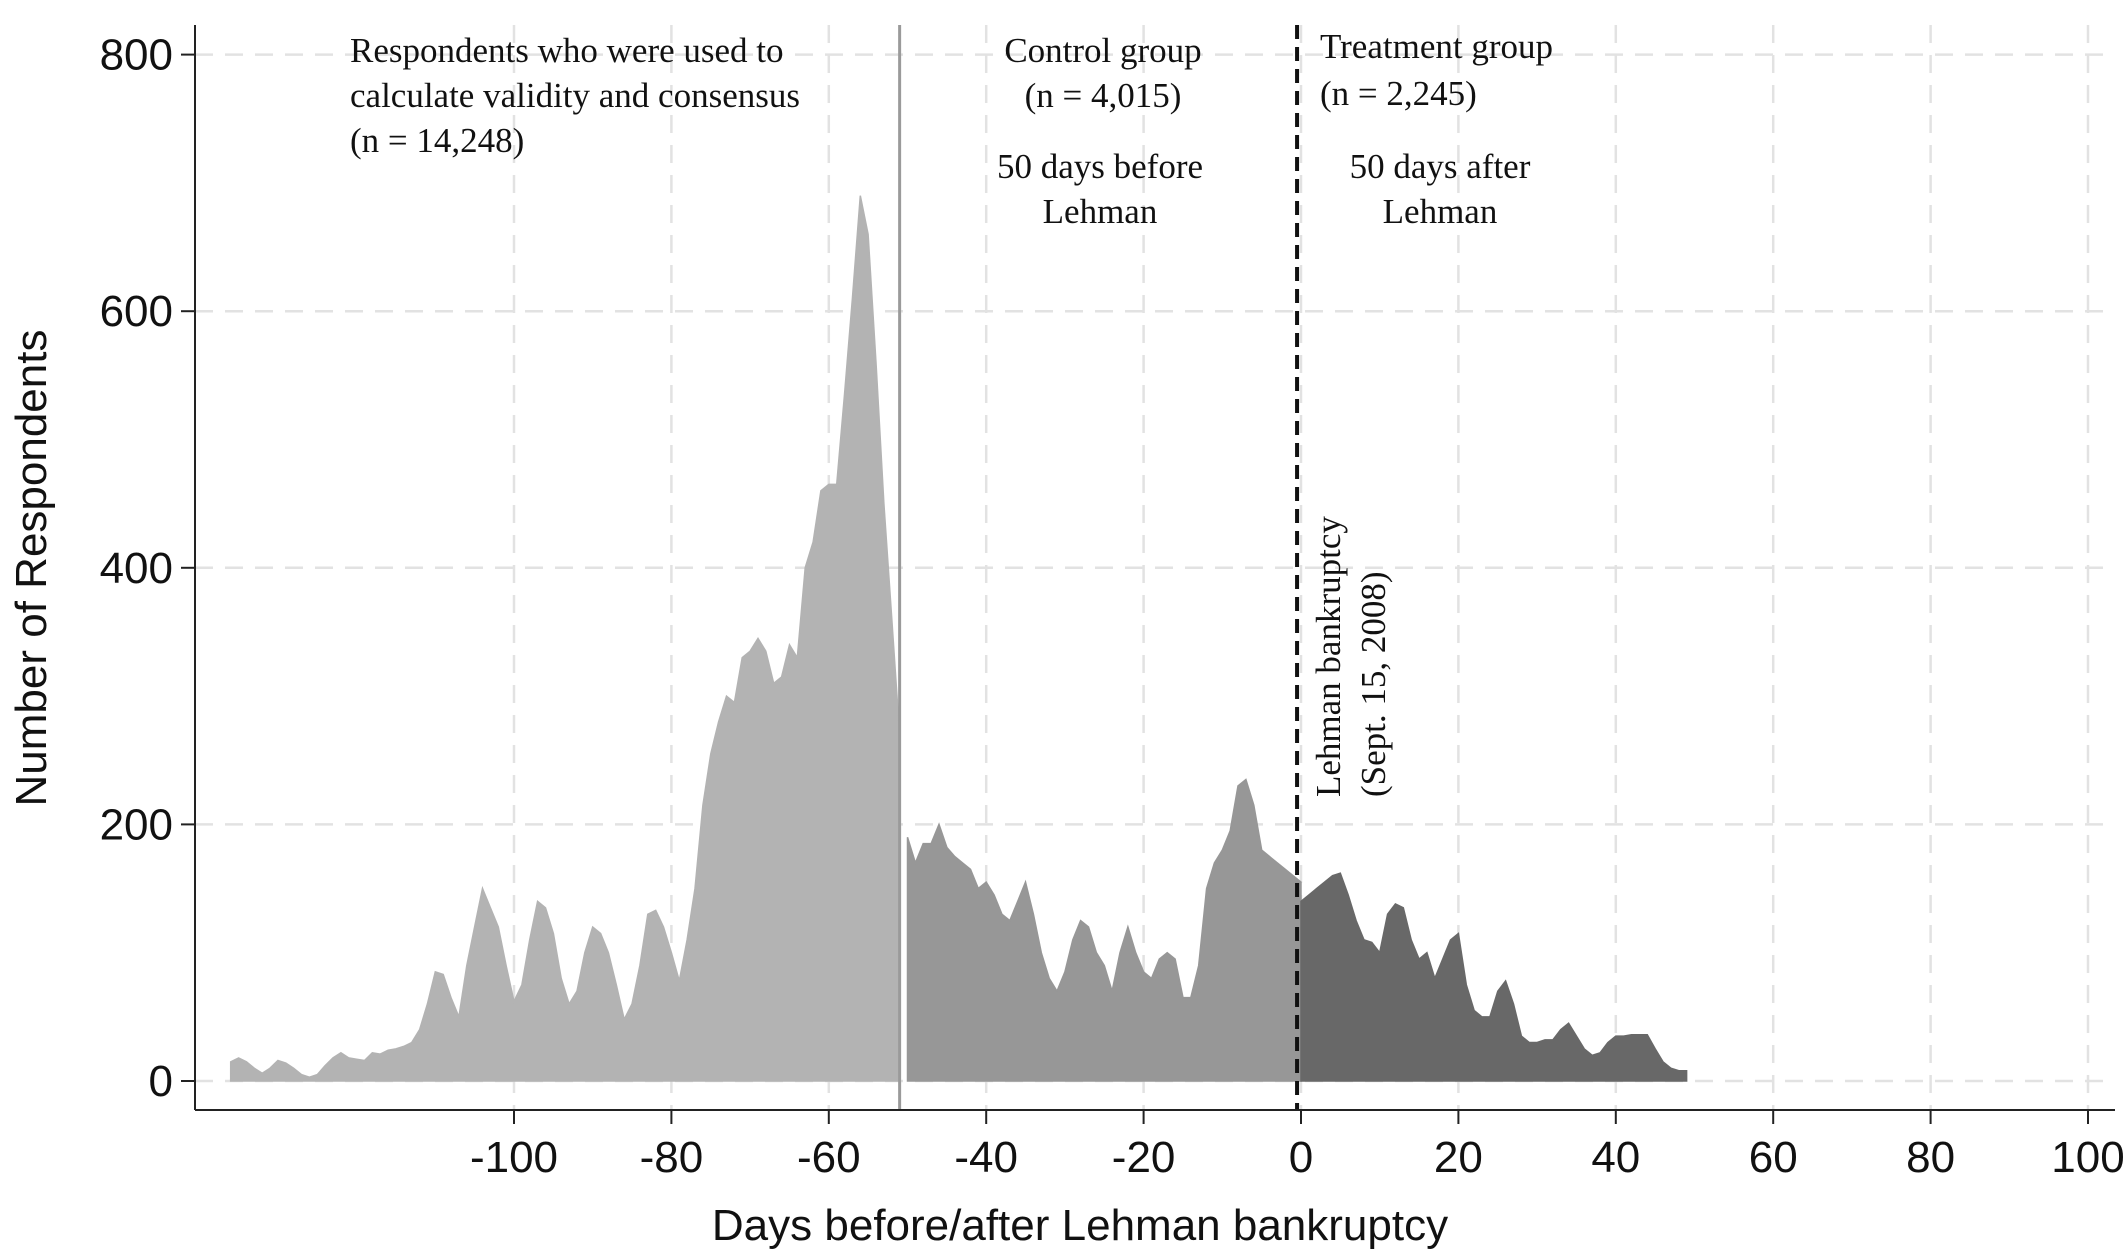 The height and width of the screenshot is (1260, 2128). Describe the element at coordinates (1328, 656) in the screenshot. I see `annotation-line: Lehman bankruptcy` at that location.